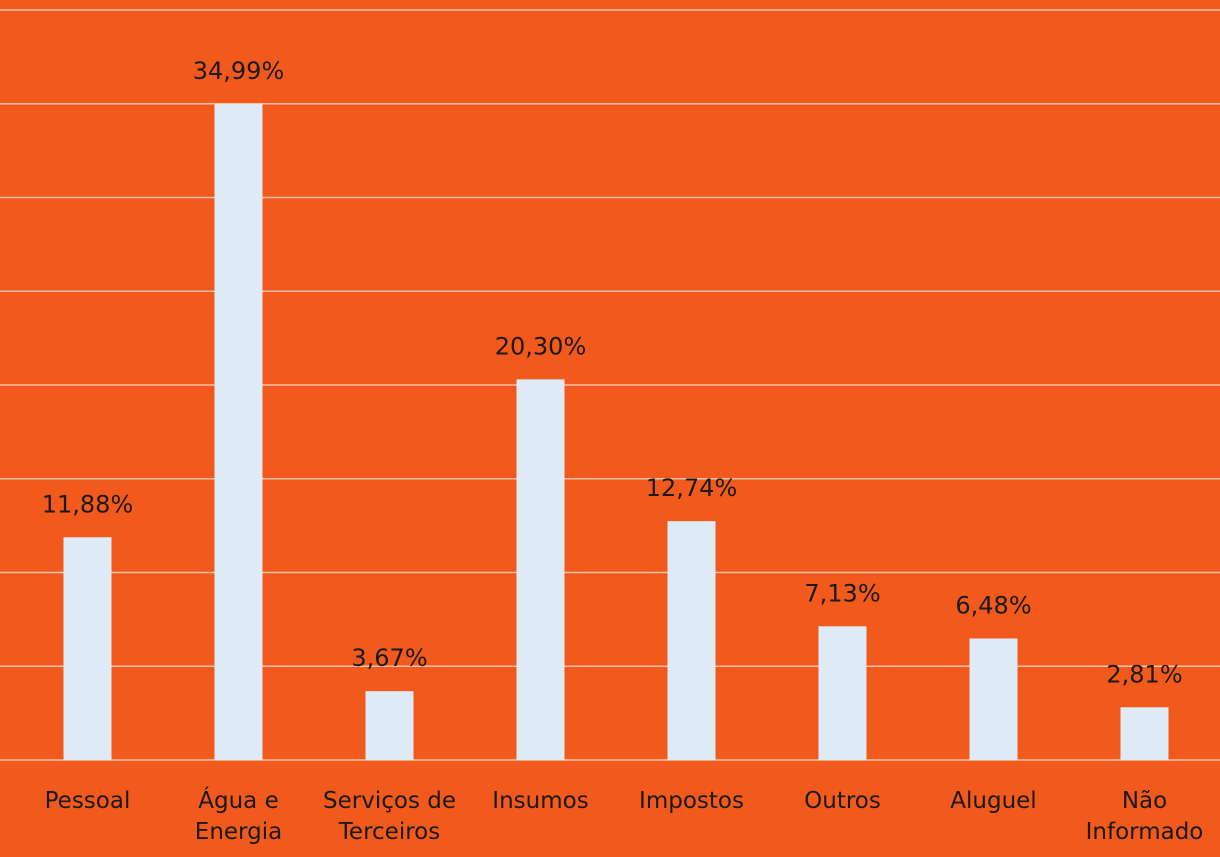 Image resolution: width=1220 pixels, height=857 pixels. I want to click on x-tick-label: Insumos, so click(540, 801).